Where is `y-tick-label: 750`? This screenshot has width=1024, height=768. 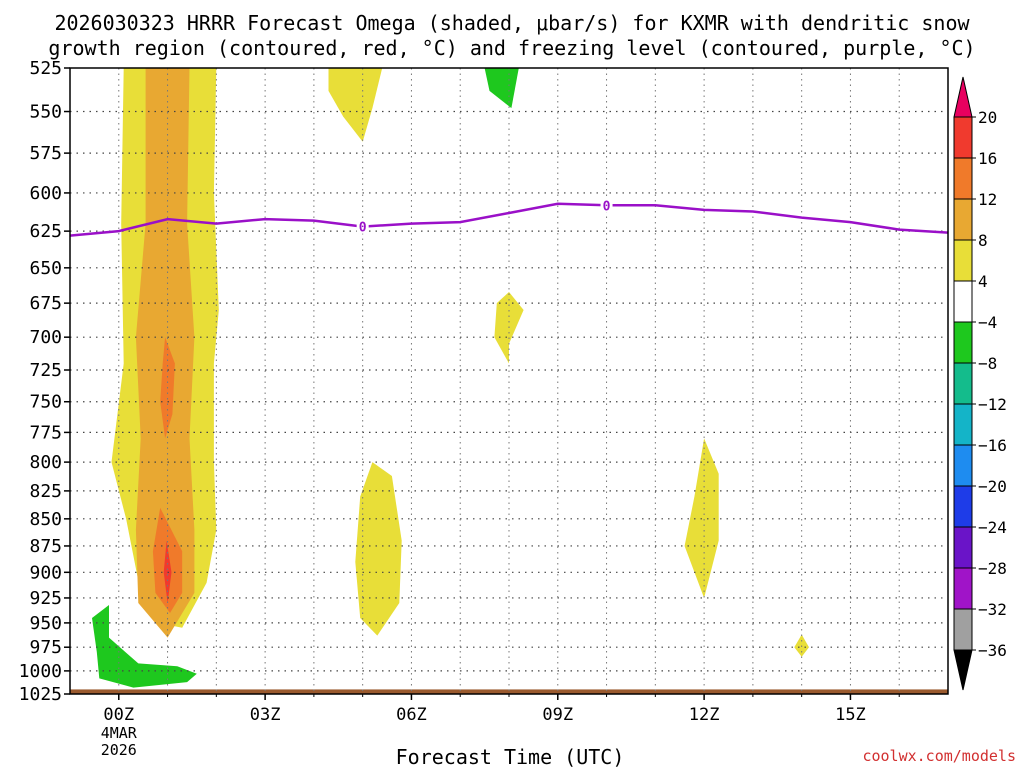 y-tick-label: 750 is located at coordinates (45, 402).